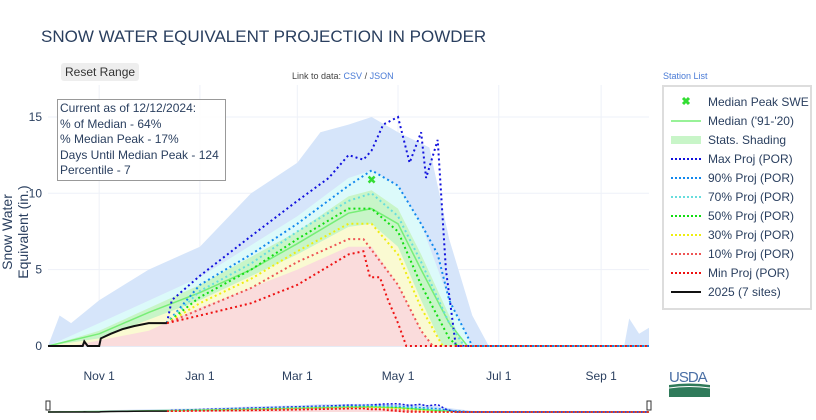 The image size is (816, 420). I want to click on legend-item: 2025 (7 sites), so click(725, 292).